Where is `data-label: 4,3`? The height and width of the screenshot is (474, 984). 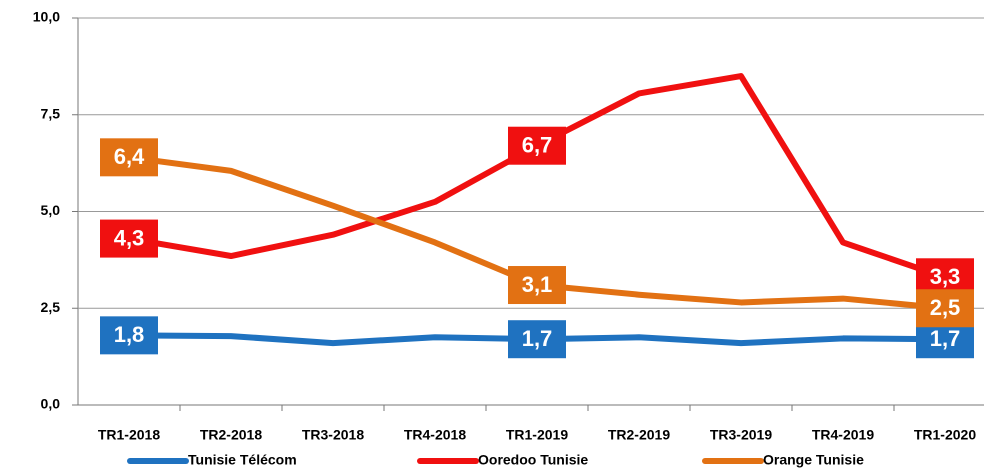 data-label: 4,3 is located at coordinates (129, 237).